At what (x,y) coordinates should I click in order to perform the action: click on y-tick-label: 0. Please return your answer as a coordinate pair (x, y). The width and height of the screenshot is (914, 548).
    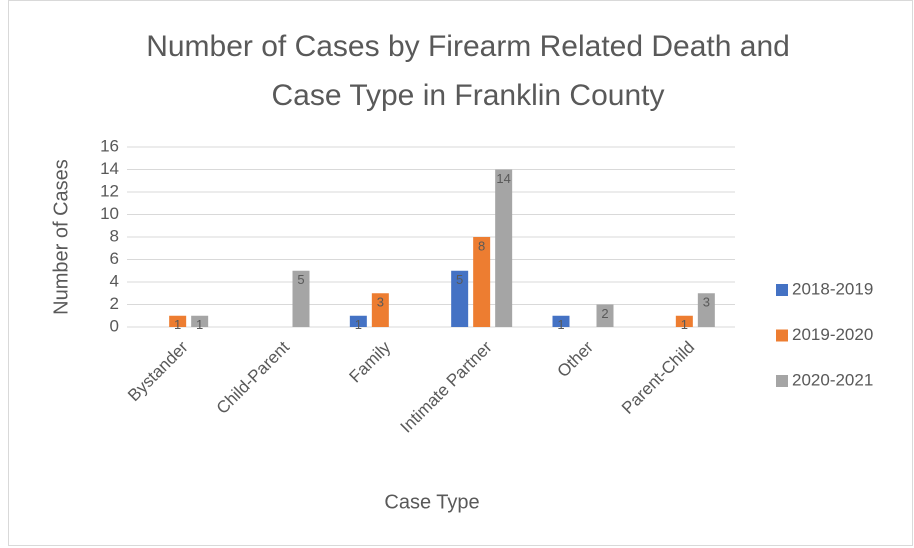
    Looking at the image, I should click on (114, 325).